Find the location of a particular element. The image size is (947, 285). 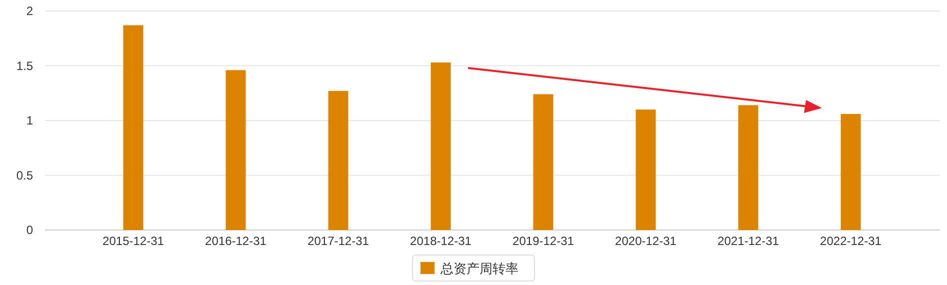

y-tick-label: 1 is located at coordinates (30, 121).